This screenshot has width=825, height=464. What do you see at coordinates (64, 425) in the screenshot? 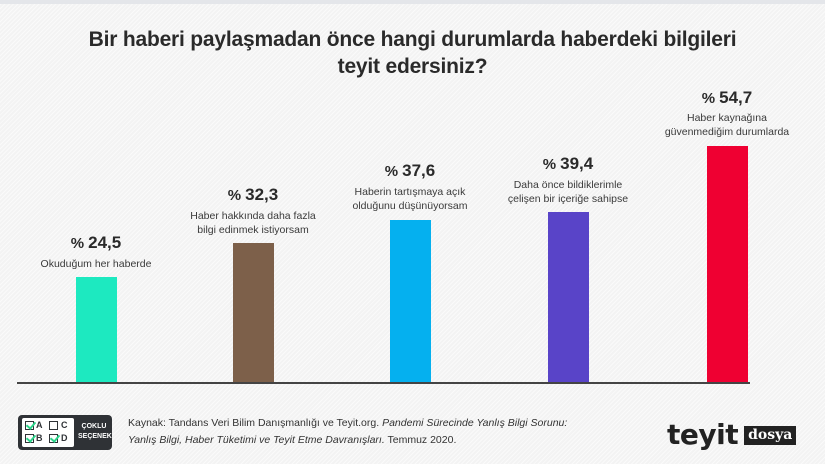
I see `option-c-label: C` at bounding box center [64, 425].